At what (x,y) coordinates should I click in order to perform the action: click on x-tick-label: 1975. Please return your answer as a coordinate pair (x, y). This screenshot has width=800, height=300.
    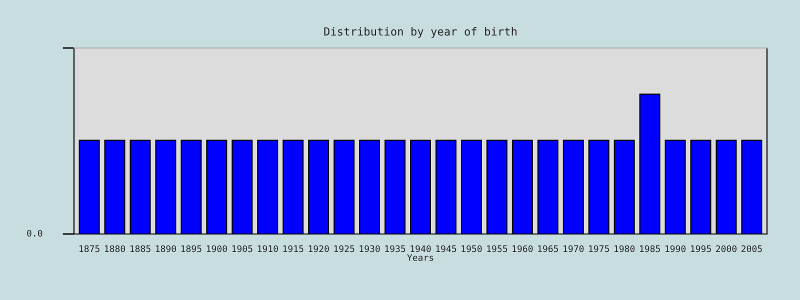
    Looking at the image, I should click on (599, 248).